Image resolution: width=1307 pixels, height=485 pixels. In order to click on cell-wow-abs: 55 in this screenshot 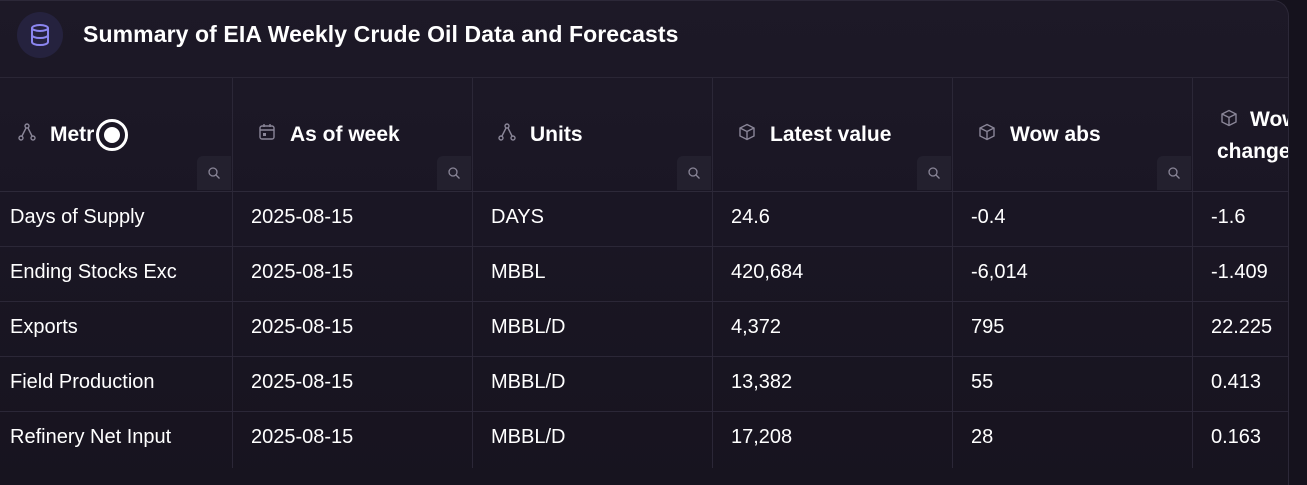, I will do `click(982, 382)`.